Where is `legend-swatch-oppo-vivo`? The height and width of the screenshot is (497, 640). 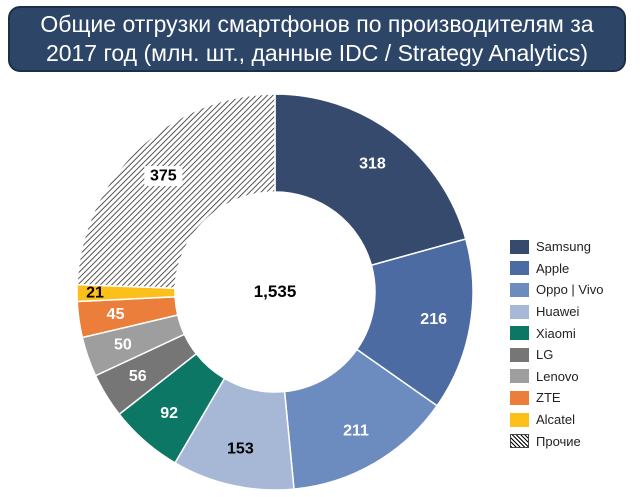
legend-swatch-oppo-vivo is located at coordinates (519, 289).